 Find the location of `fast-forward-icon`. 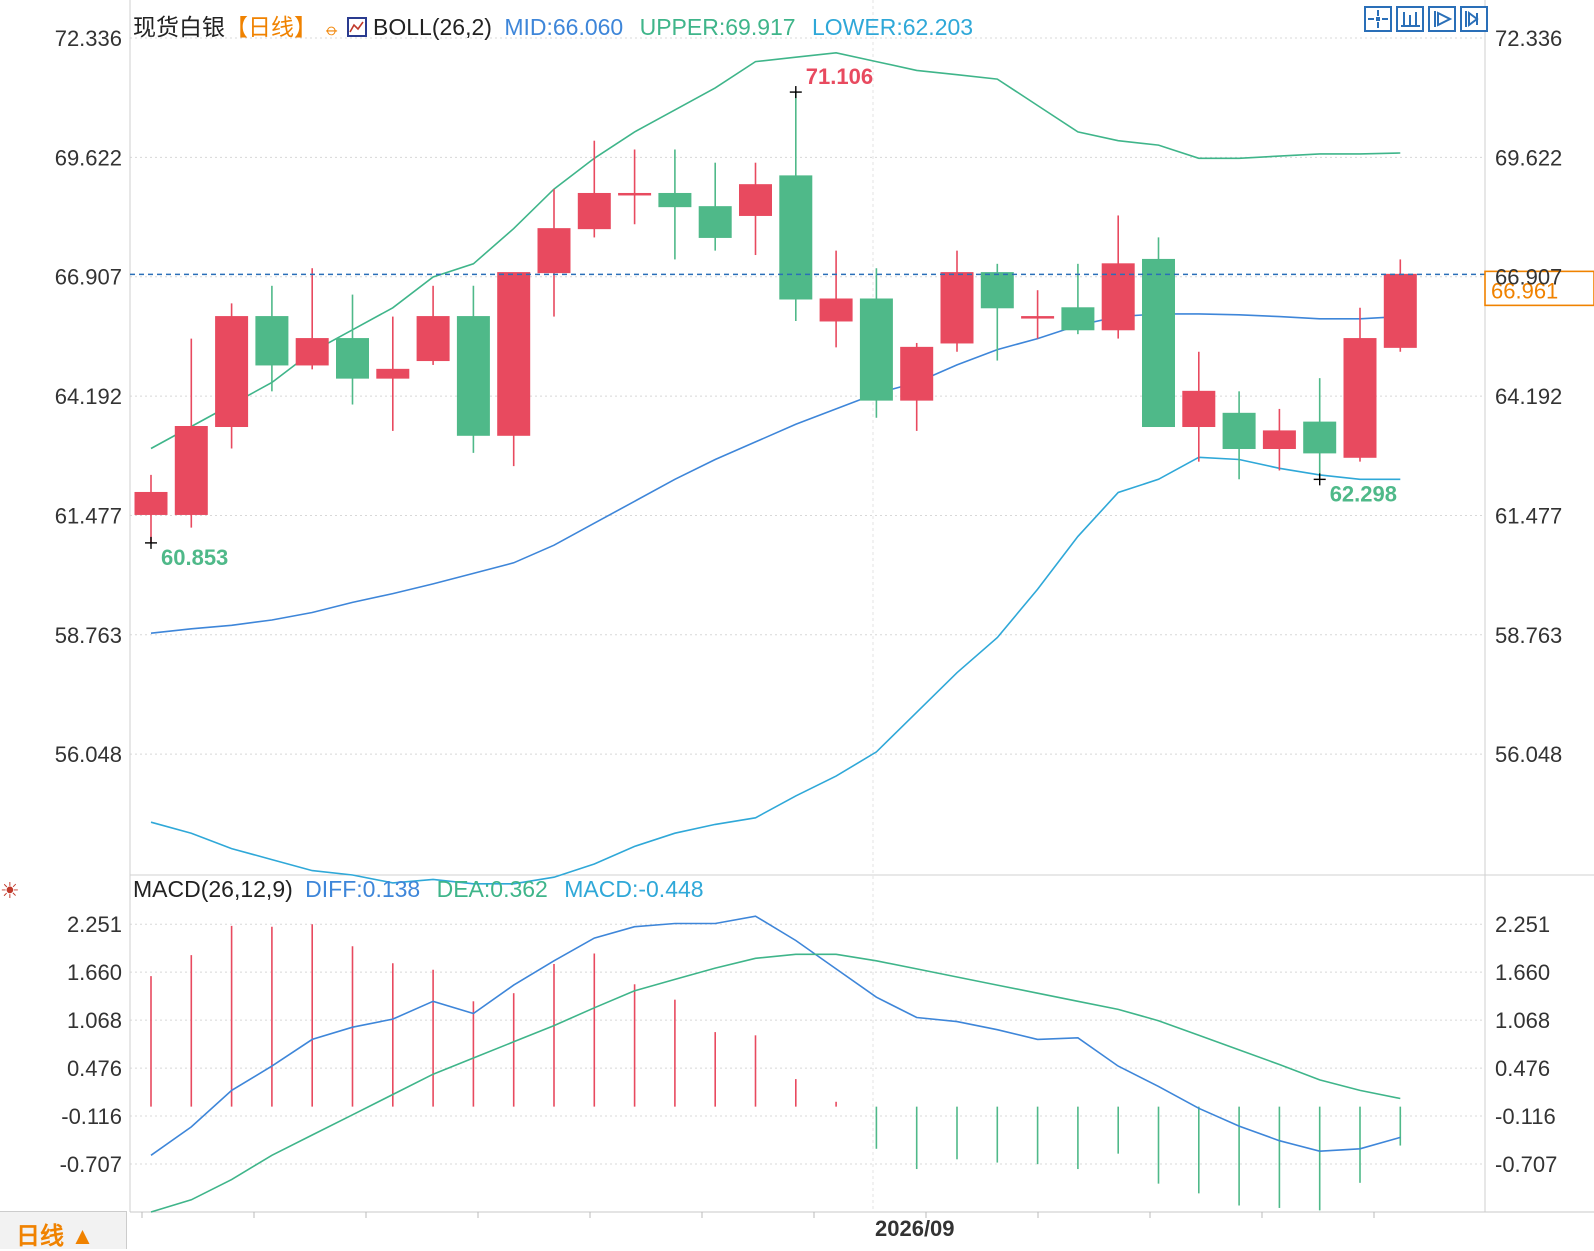

fast-forward-icon is located at coordinates (1474, 19).